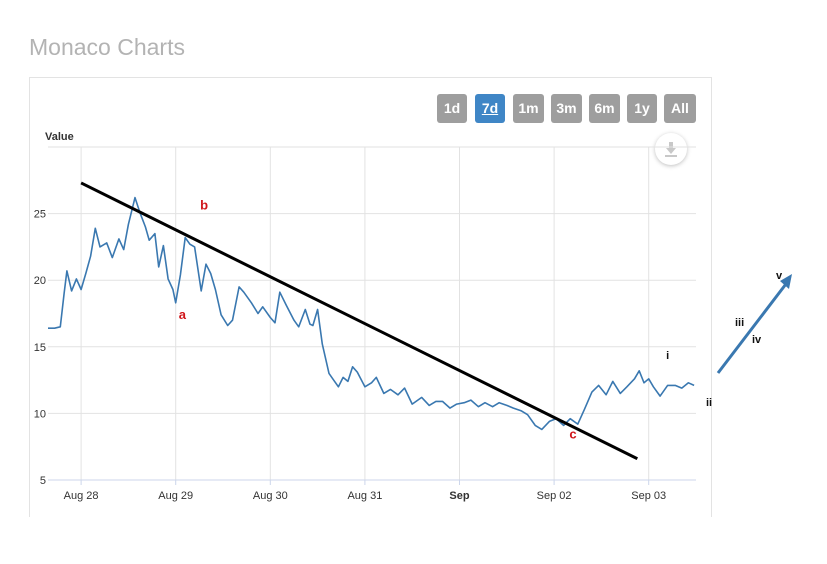 The width and height of the screenshot is (827, 564). What do you see at coordinates (40, 215) in the screenshot?
I see `y-tick-label: 25` at bounding box center [40, 215].